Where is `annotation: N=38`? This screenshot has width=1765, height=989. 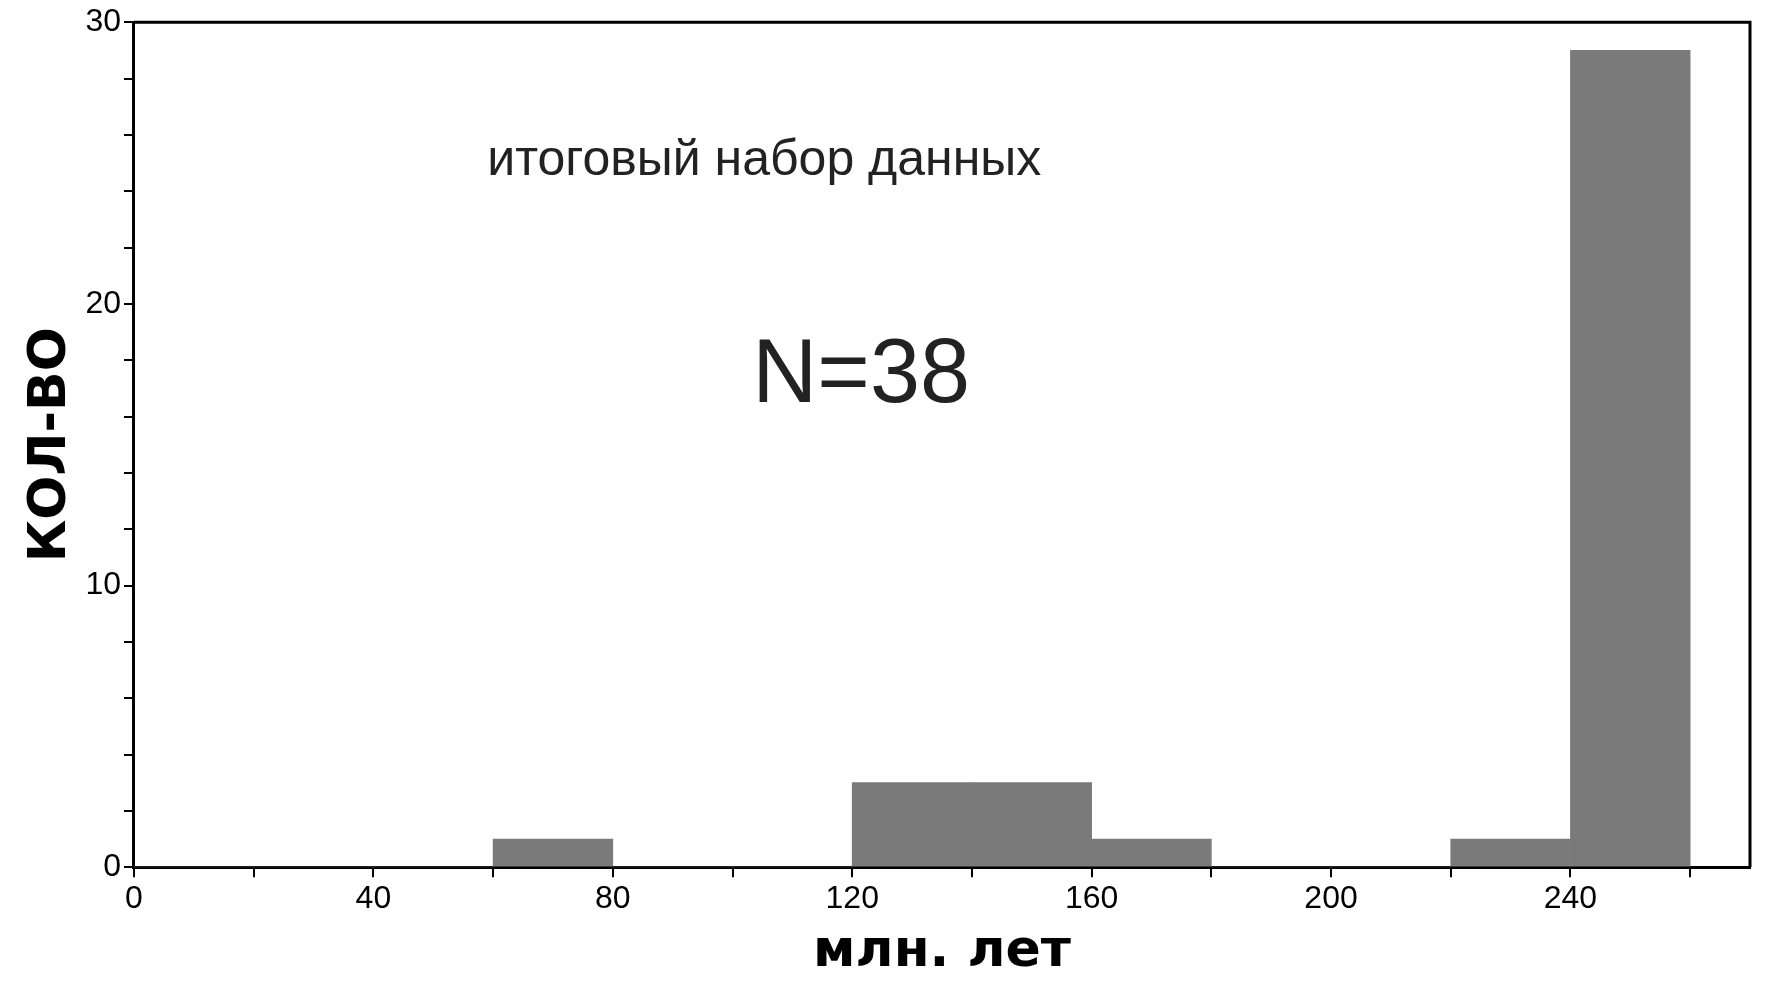
annotation: N=38 is located at coordinates (861, 370).